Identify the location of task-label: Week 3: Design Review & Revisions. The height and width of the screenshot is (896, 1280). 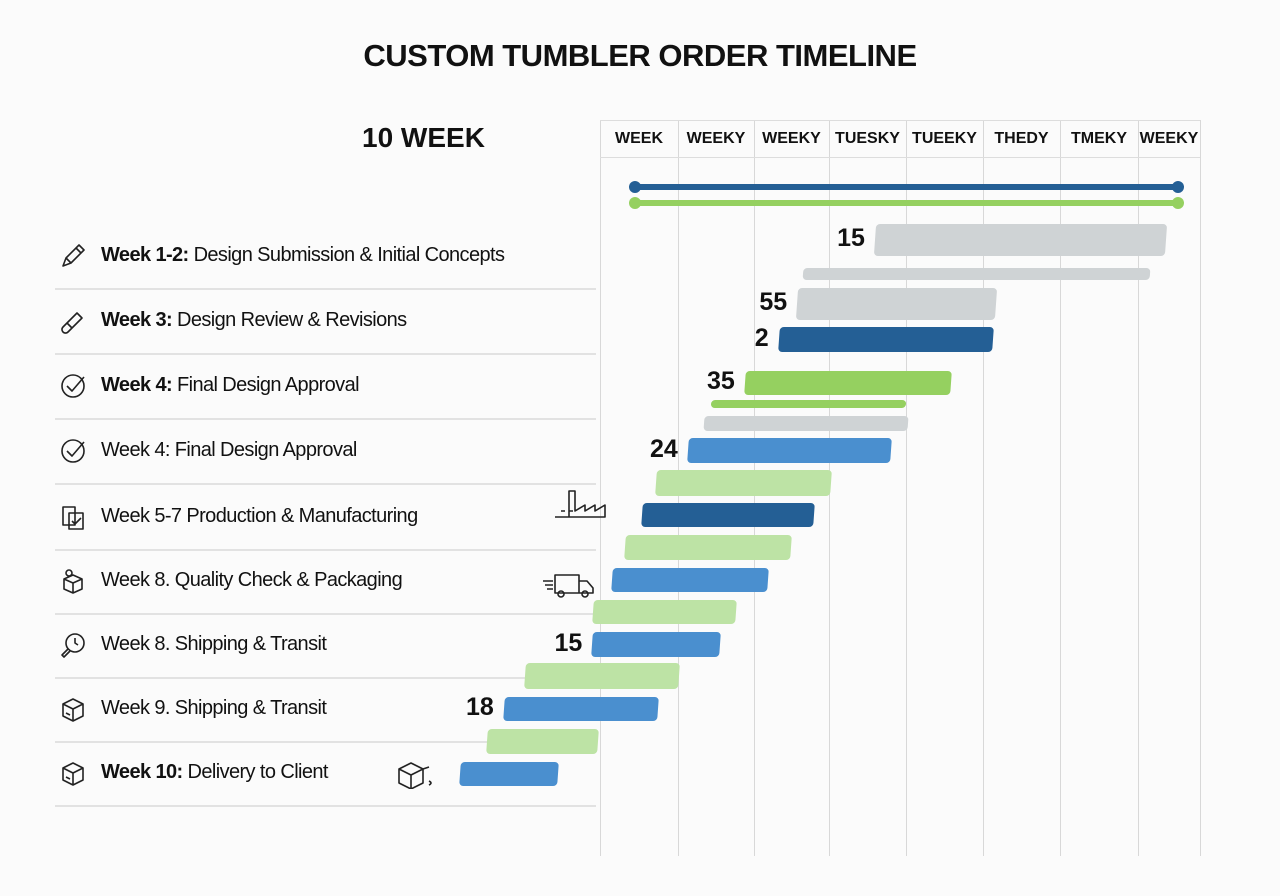
(254, 320).